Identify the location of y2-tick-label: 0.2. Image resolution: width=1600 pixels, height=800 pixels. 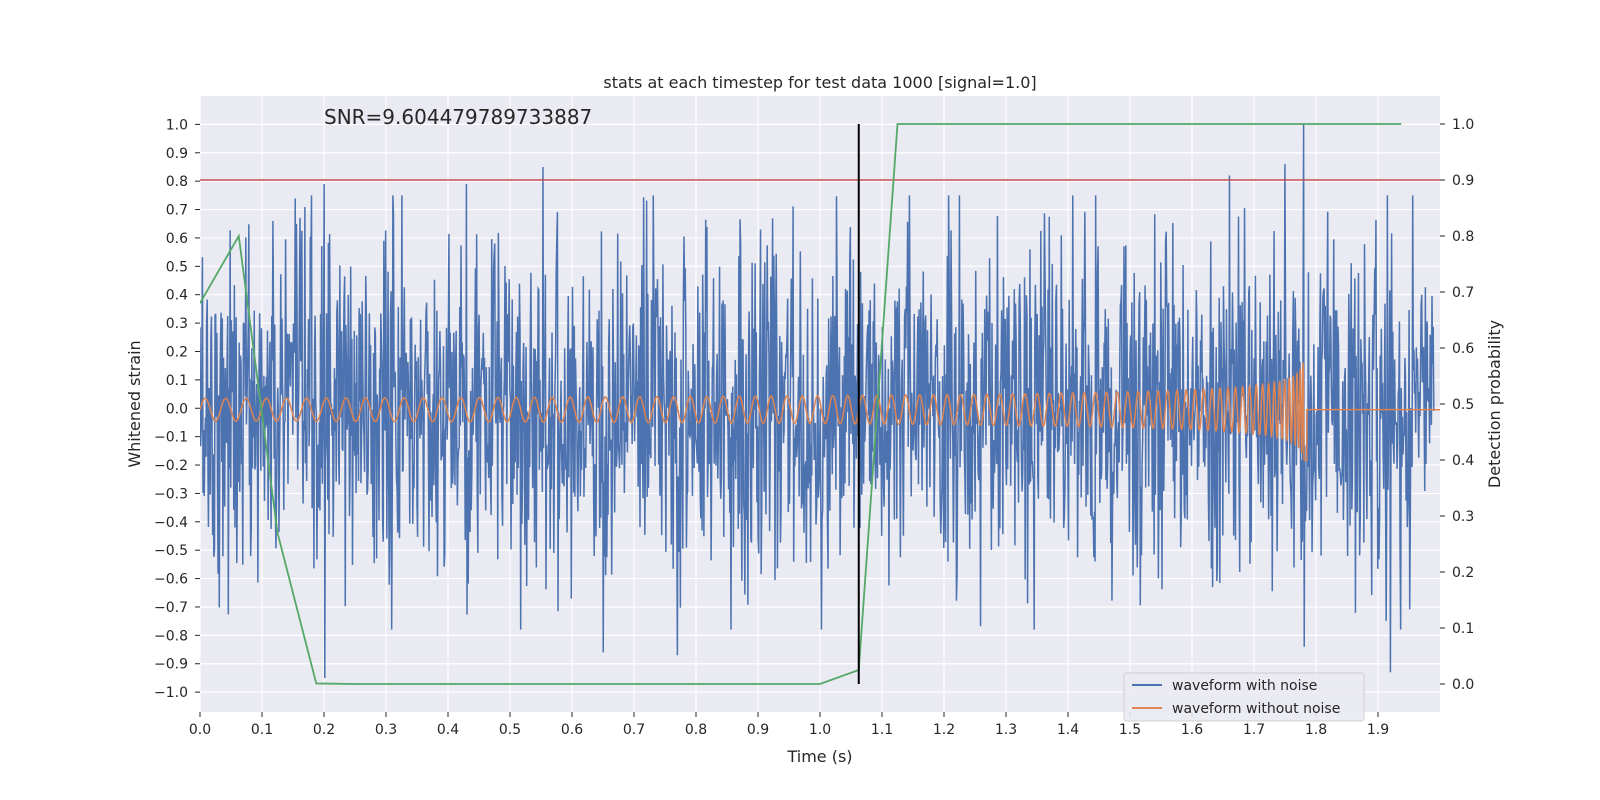
(1463, 573).